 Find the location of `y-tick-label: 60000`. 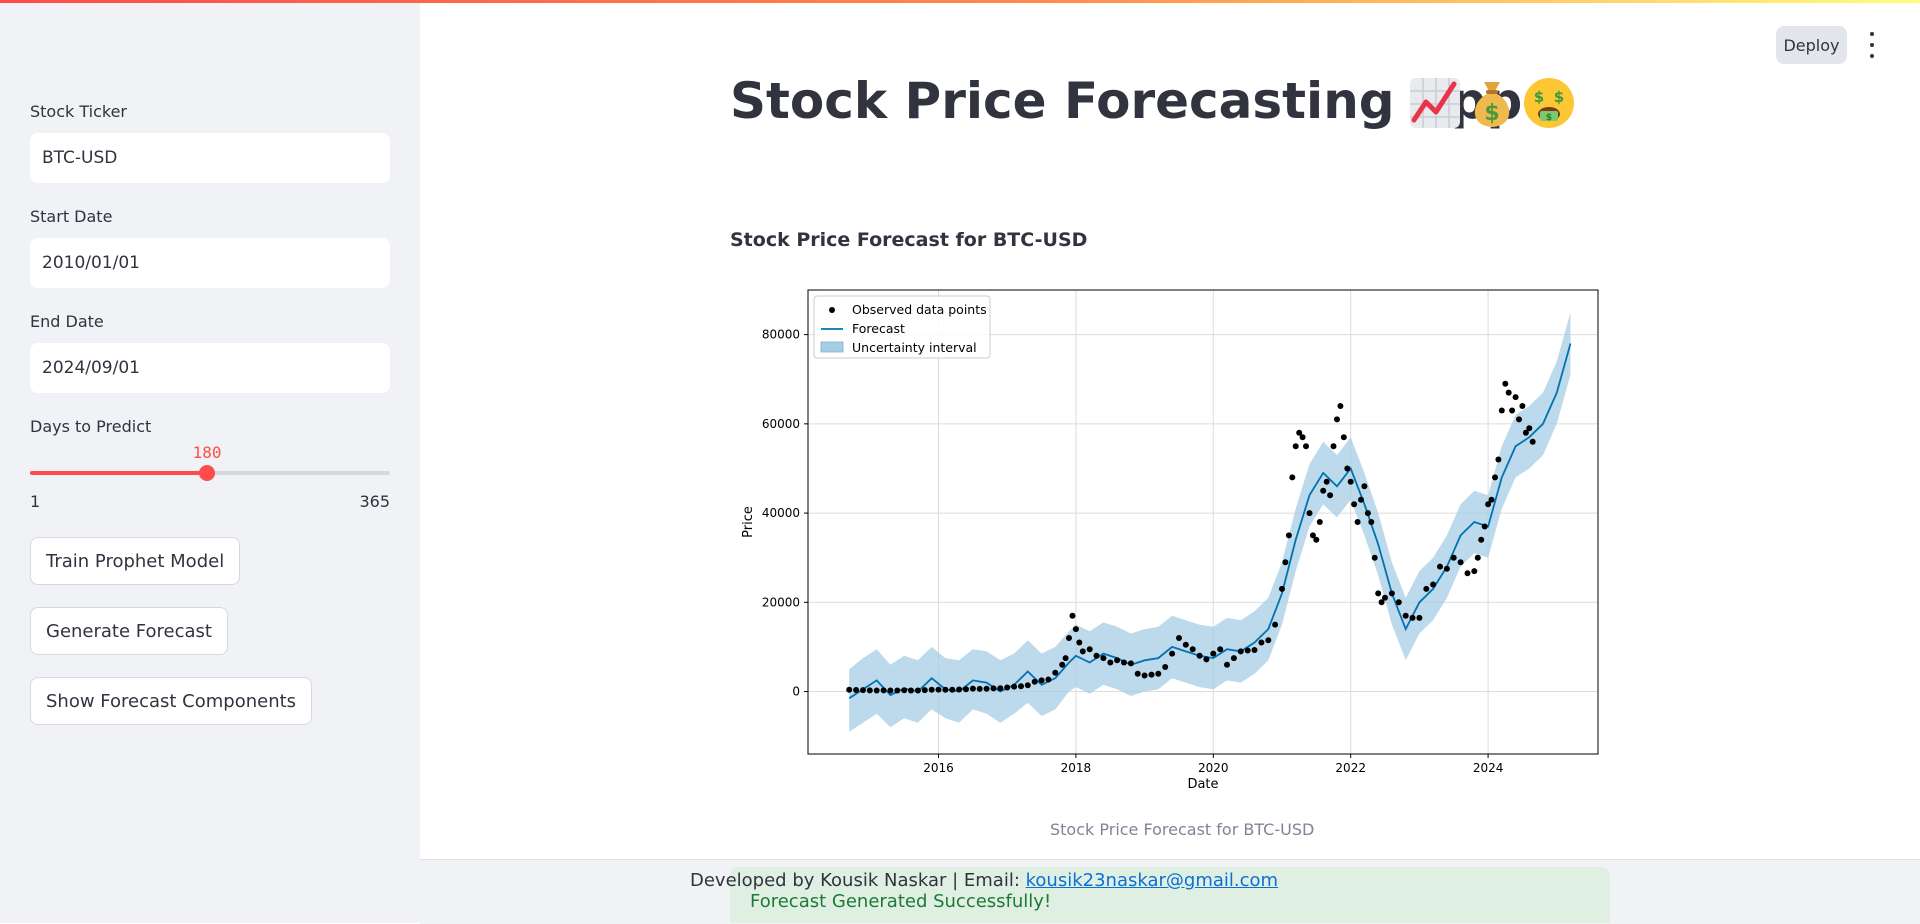

y-tick-label: 60000 is located at coordinates (781, 424).